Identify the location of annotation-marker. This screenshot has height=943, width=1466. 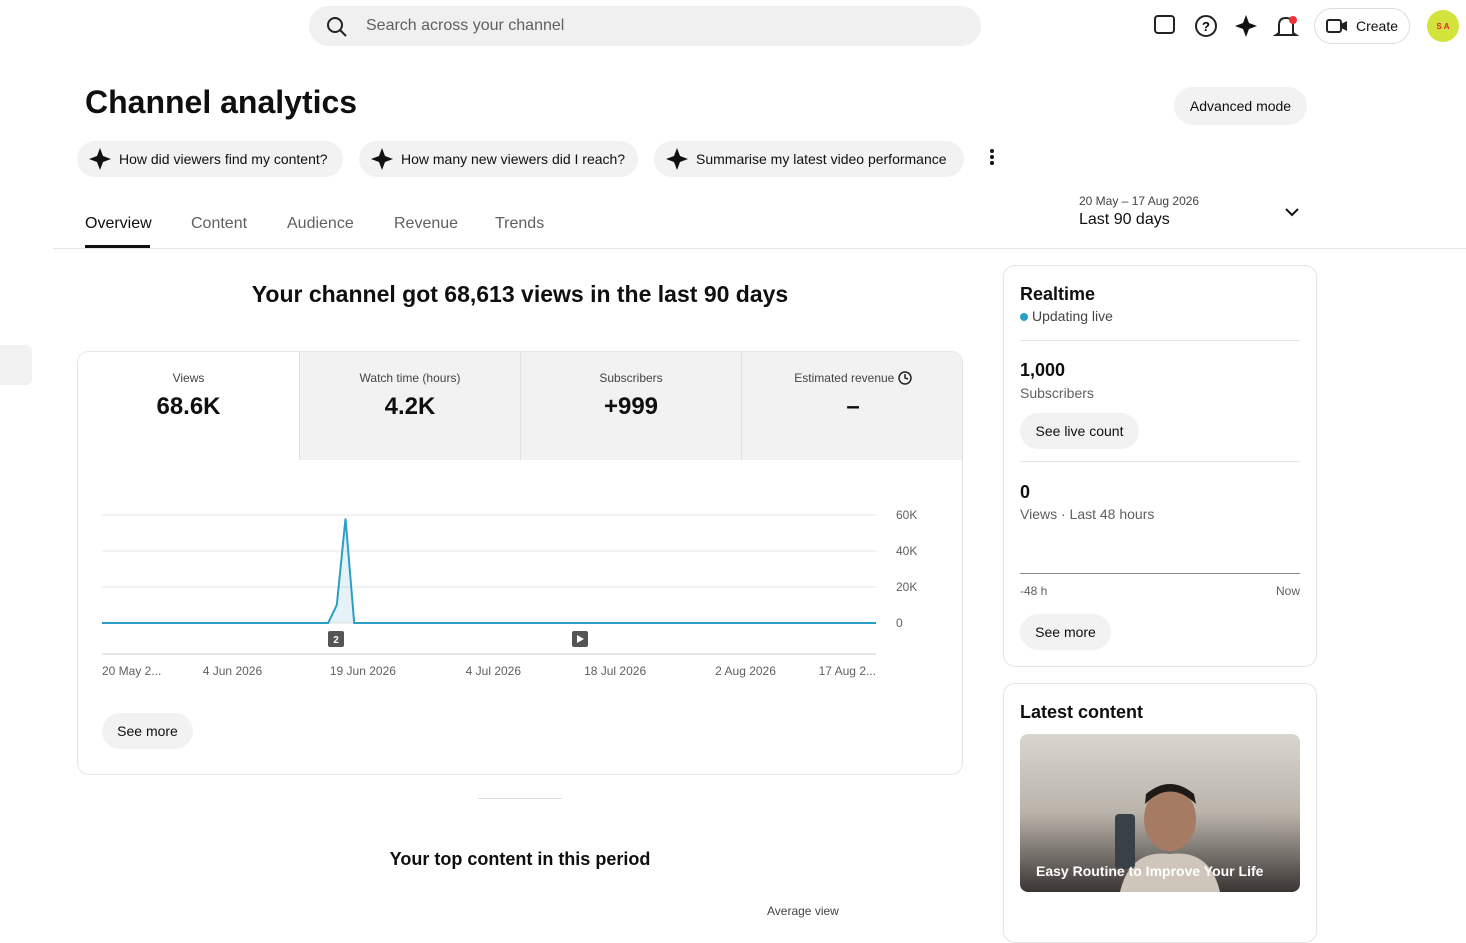
(336, 639).